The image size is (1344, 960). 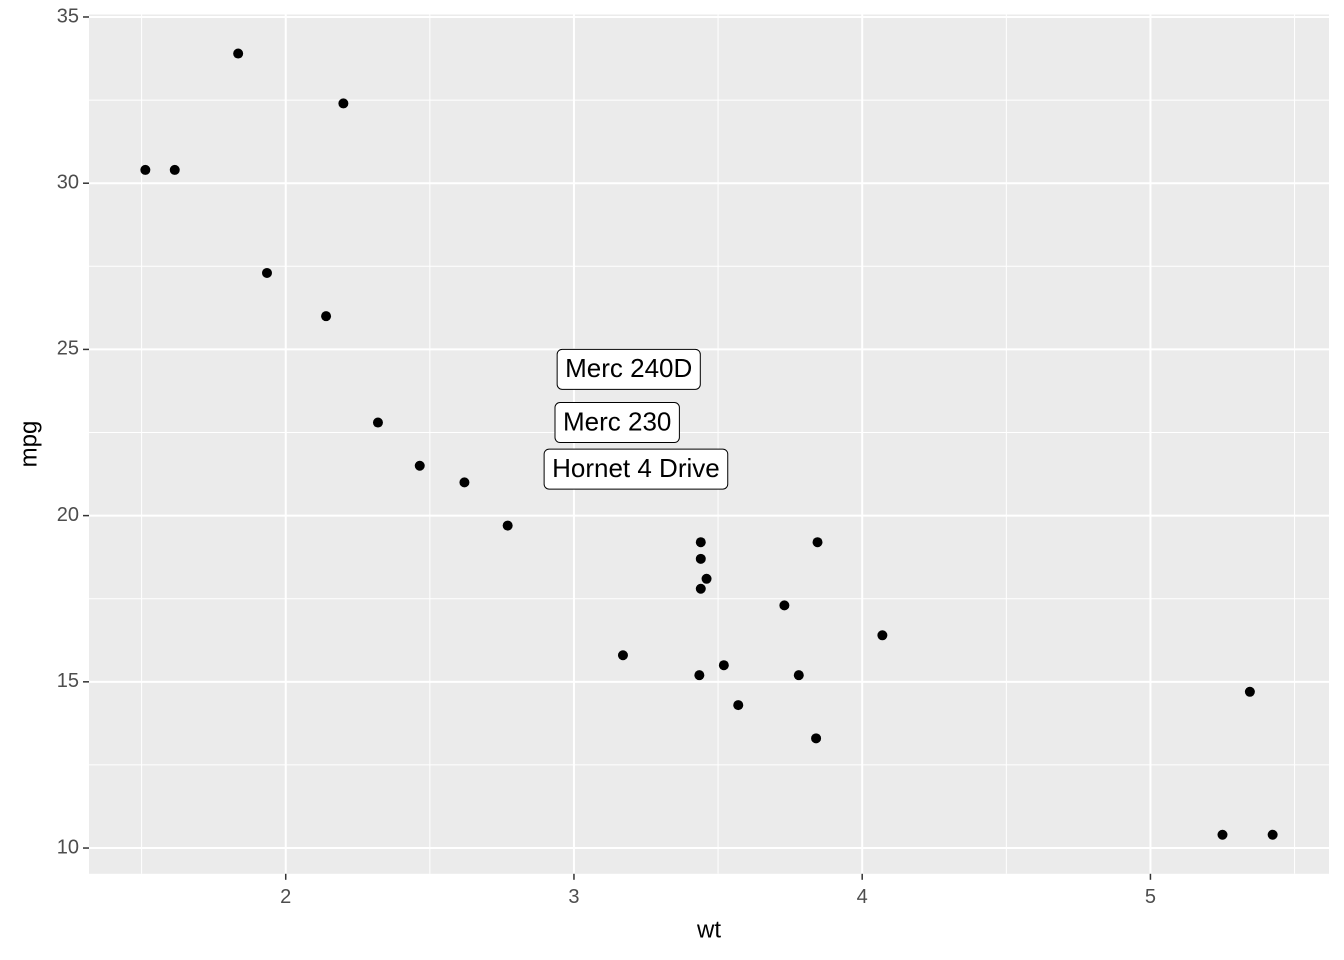 I want to click on point-label: Merc 230, so click(x=617, y=423).